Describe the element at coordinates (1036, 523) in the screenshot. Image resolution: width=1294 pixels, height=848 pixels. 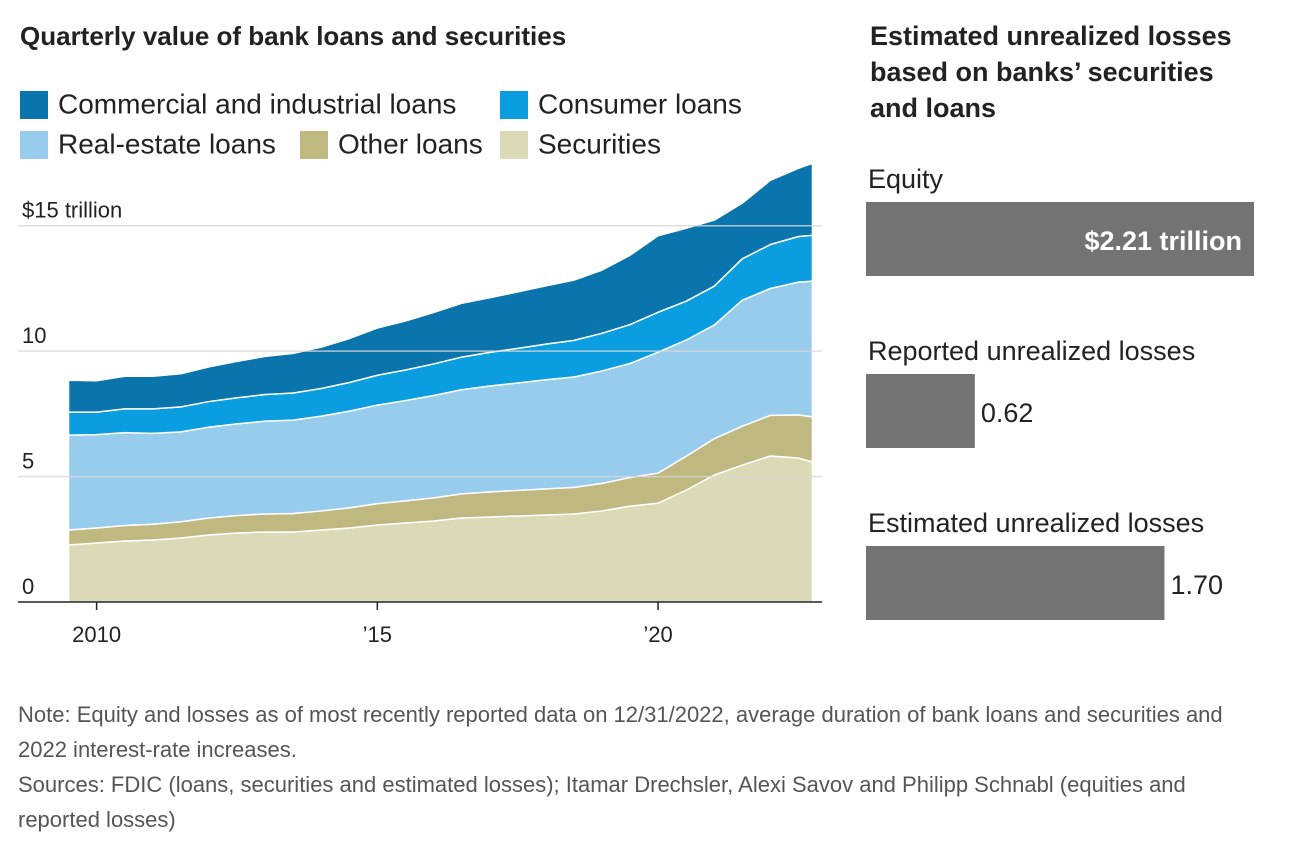
I see `category-label: Estimated unrealized losses` at that location.